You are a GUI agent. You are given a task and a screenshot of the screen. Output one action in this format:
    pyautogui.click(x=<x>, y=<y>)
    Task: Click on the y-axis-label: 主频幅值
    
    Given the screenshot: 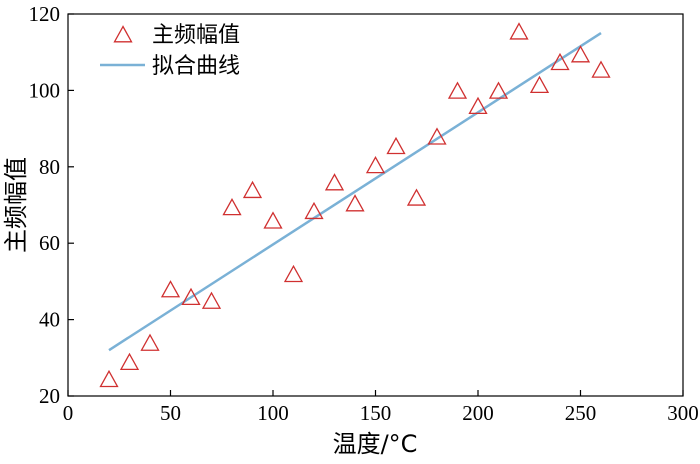 What is the action you would take?
    pyautogui.click(x=16, y=205)
    